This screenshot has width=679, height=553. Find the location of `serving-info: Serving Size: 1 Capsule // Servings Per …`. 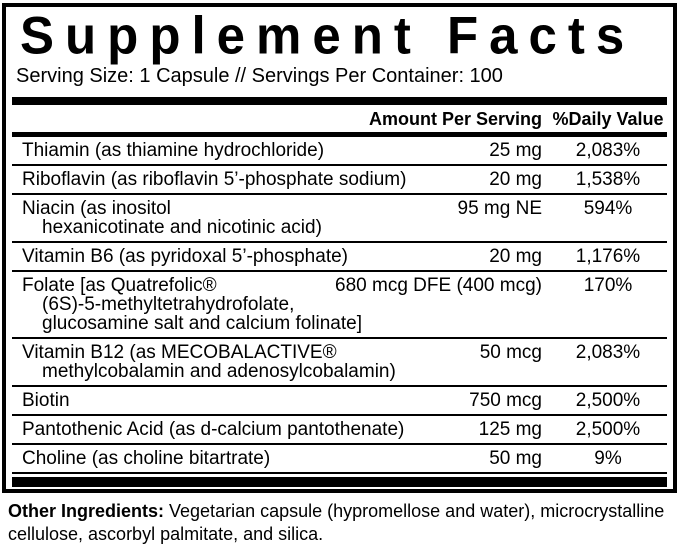

serving-info: Serving Size: 1 Capsule // Servings Per … is located at coordinates (259, 76).